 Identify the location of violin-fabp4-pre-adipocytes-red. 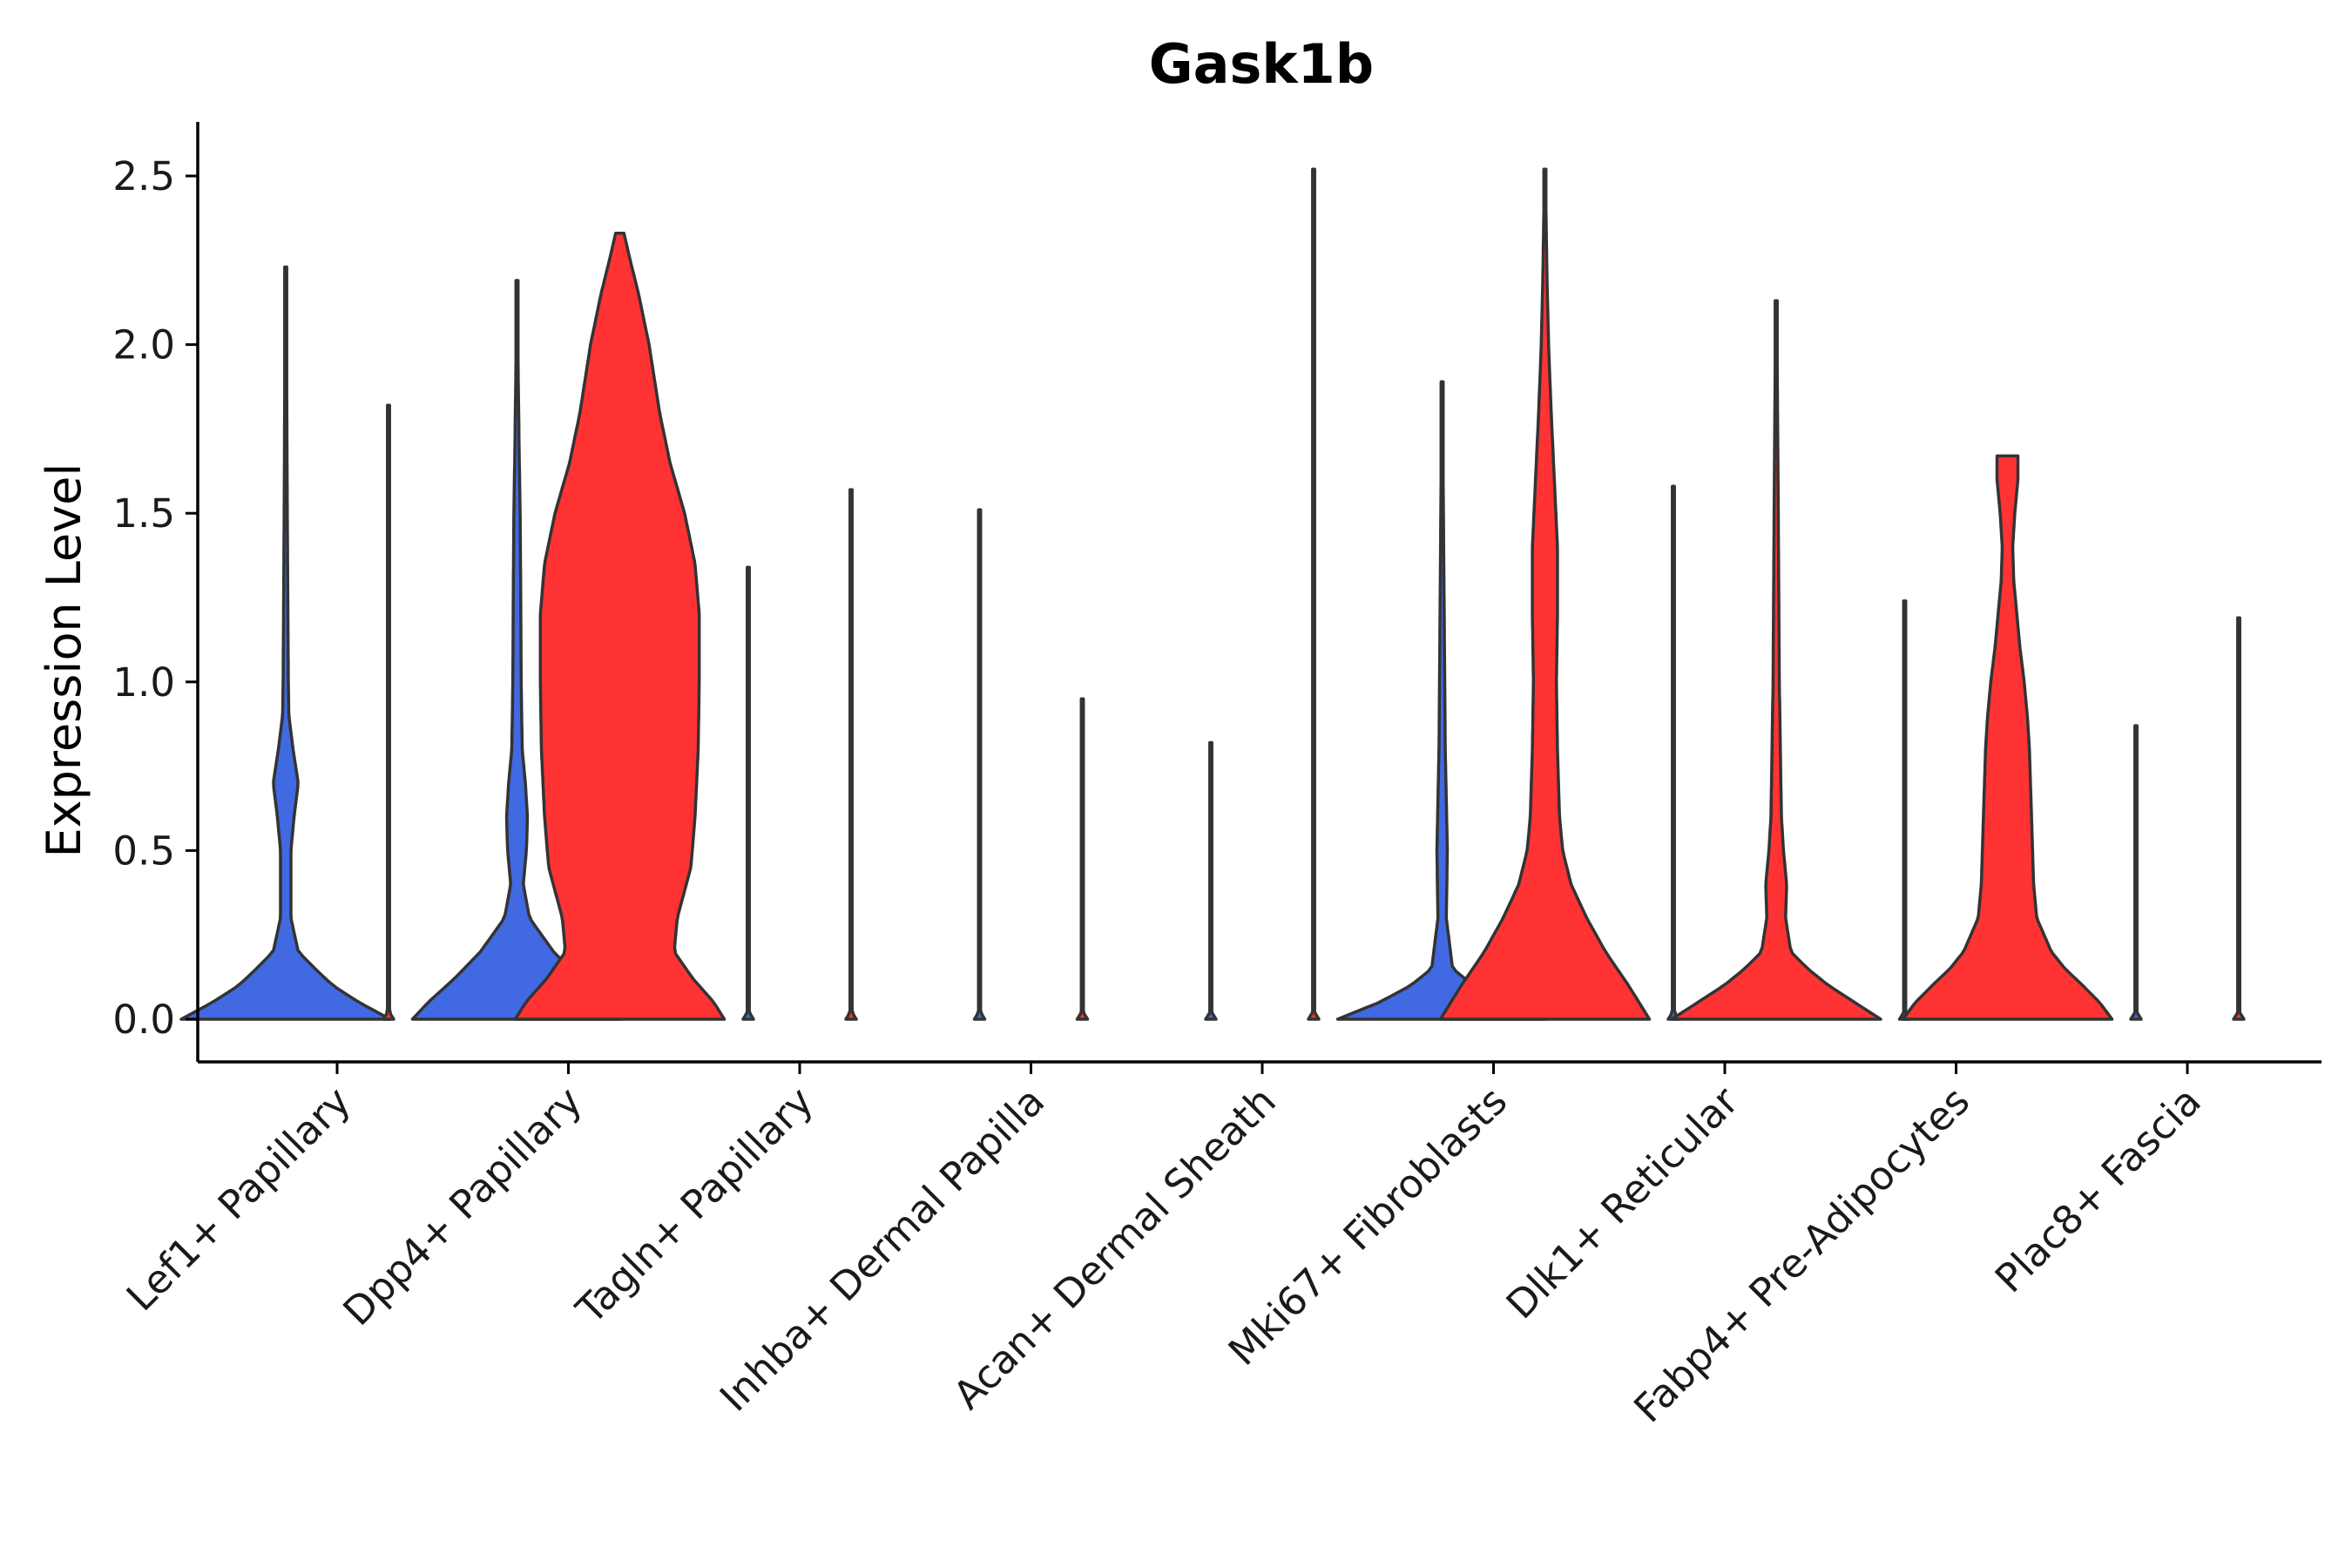
(2008, 737).